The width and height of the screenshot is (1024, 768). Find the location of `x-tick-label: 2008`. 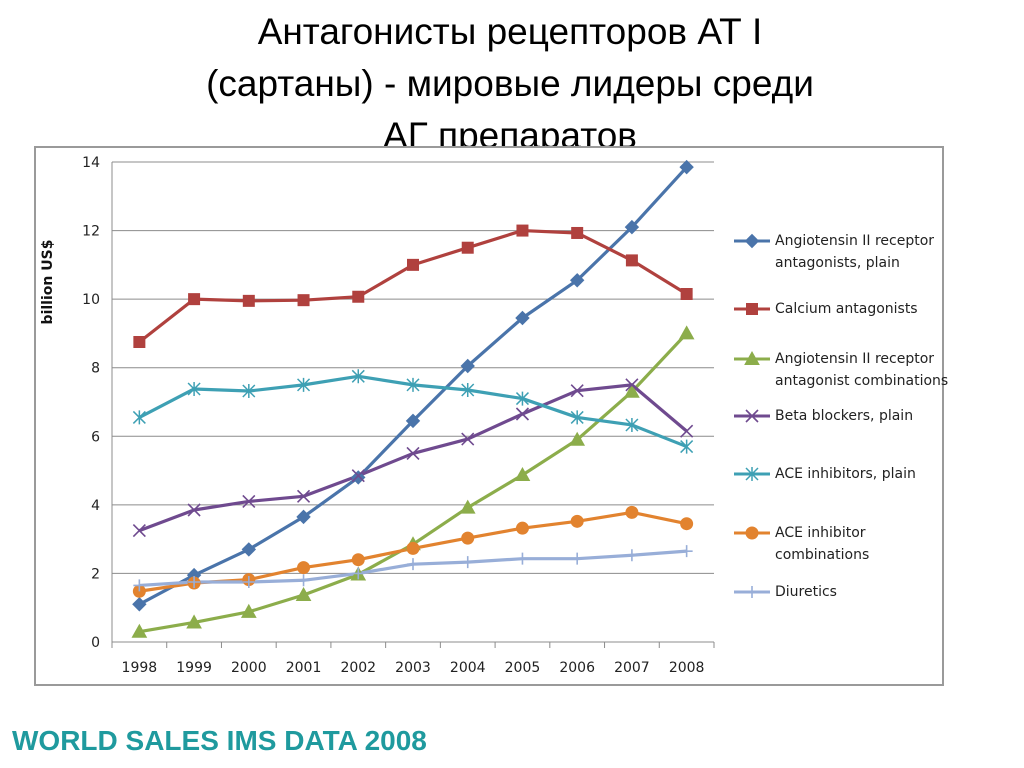

x-tick-label: 2008 is located at coordinates (687, 668).